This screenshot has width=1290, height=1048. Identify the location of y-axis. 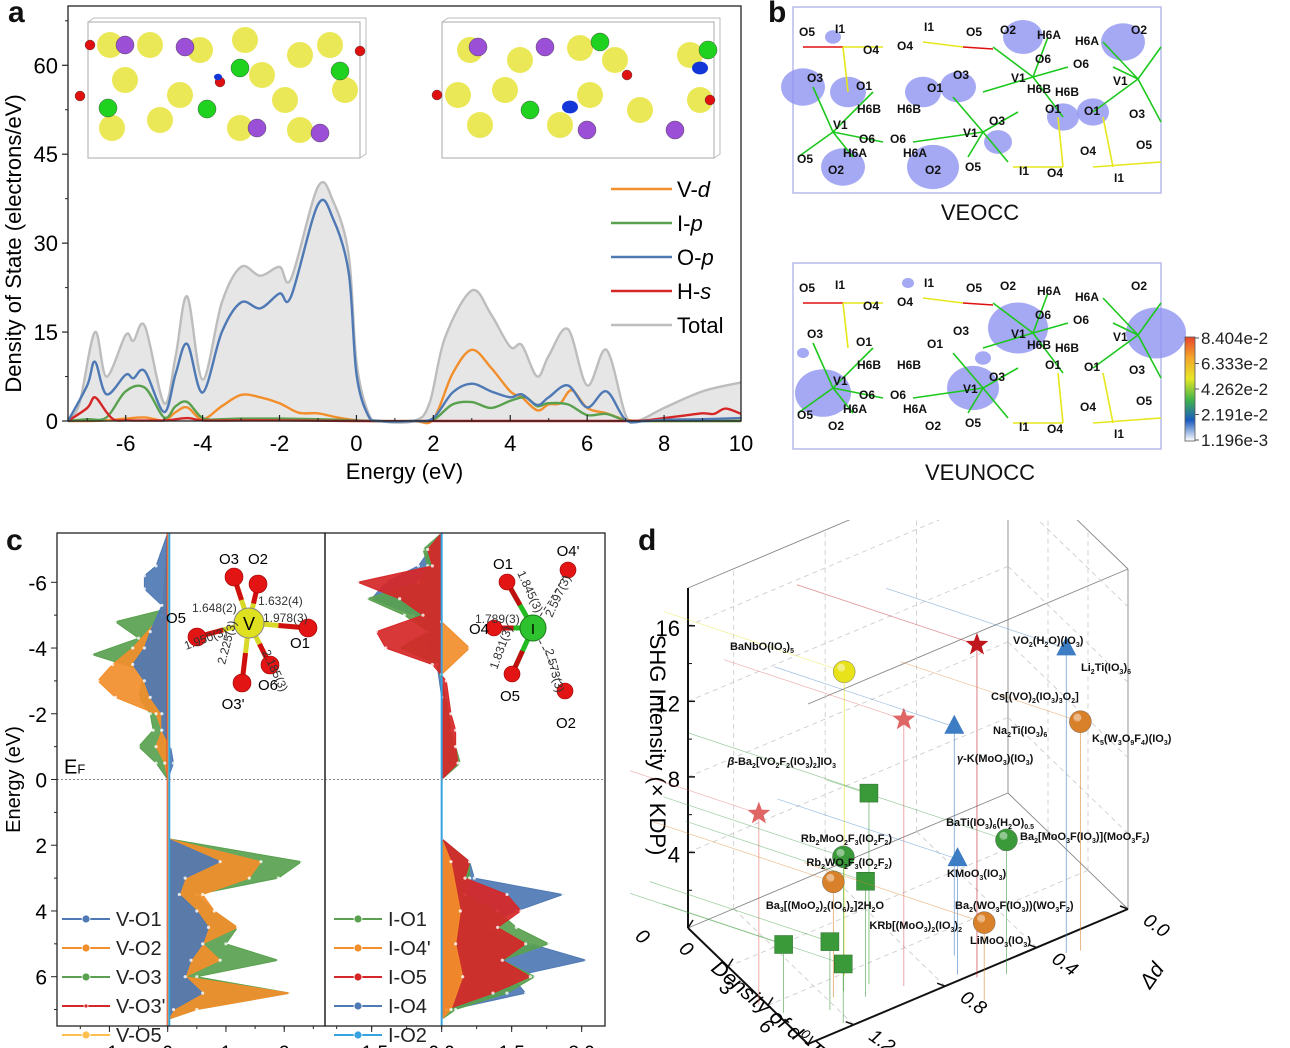
(968, 976).